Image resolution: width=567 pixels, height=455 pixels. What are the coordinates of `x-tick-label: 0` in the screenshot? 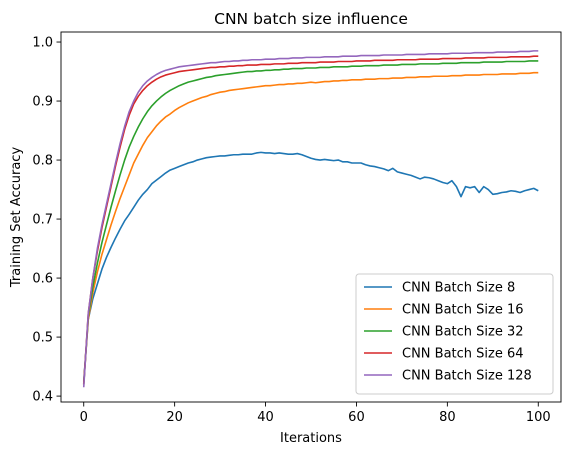 It's located at (84, 417).